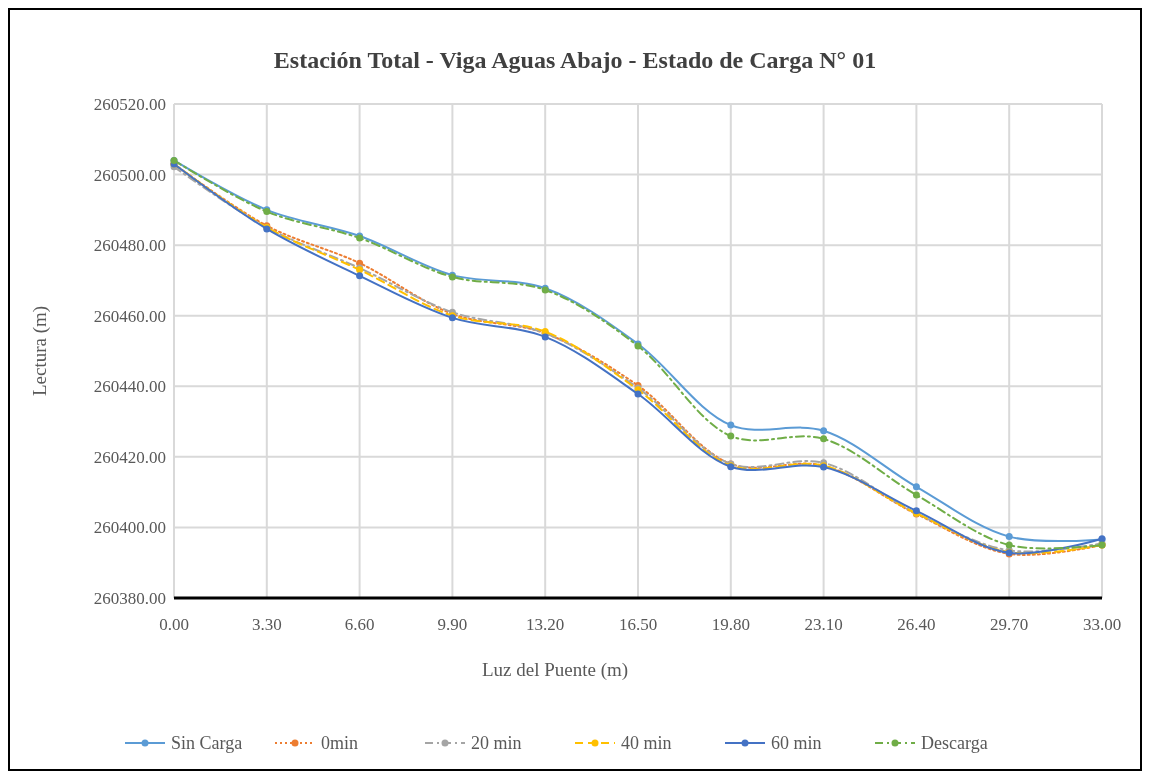 The width and height of the screenshot is (1150, 779). What do you see at coordinates (916, 624) in the screenshot?
I see `x-tick-label: 26.40` at bounding box center [916, 624].